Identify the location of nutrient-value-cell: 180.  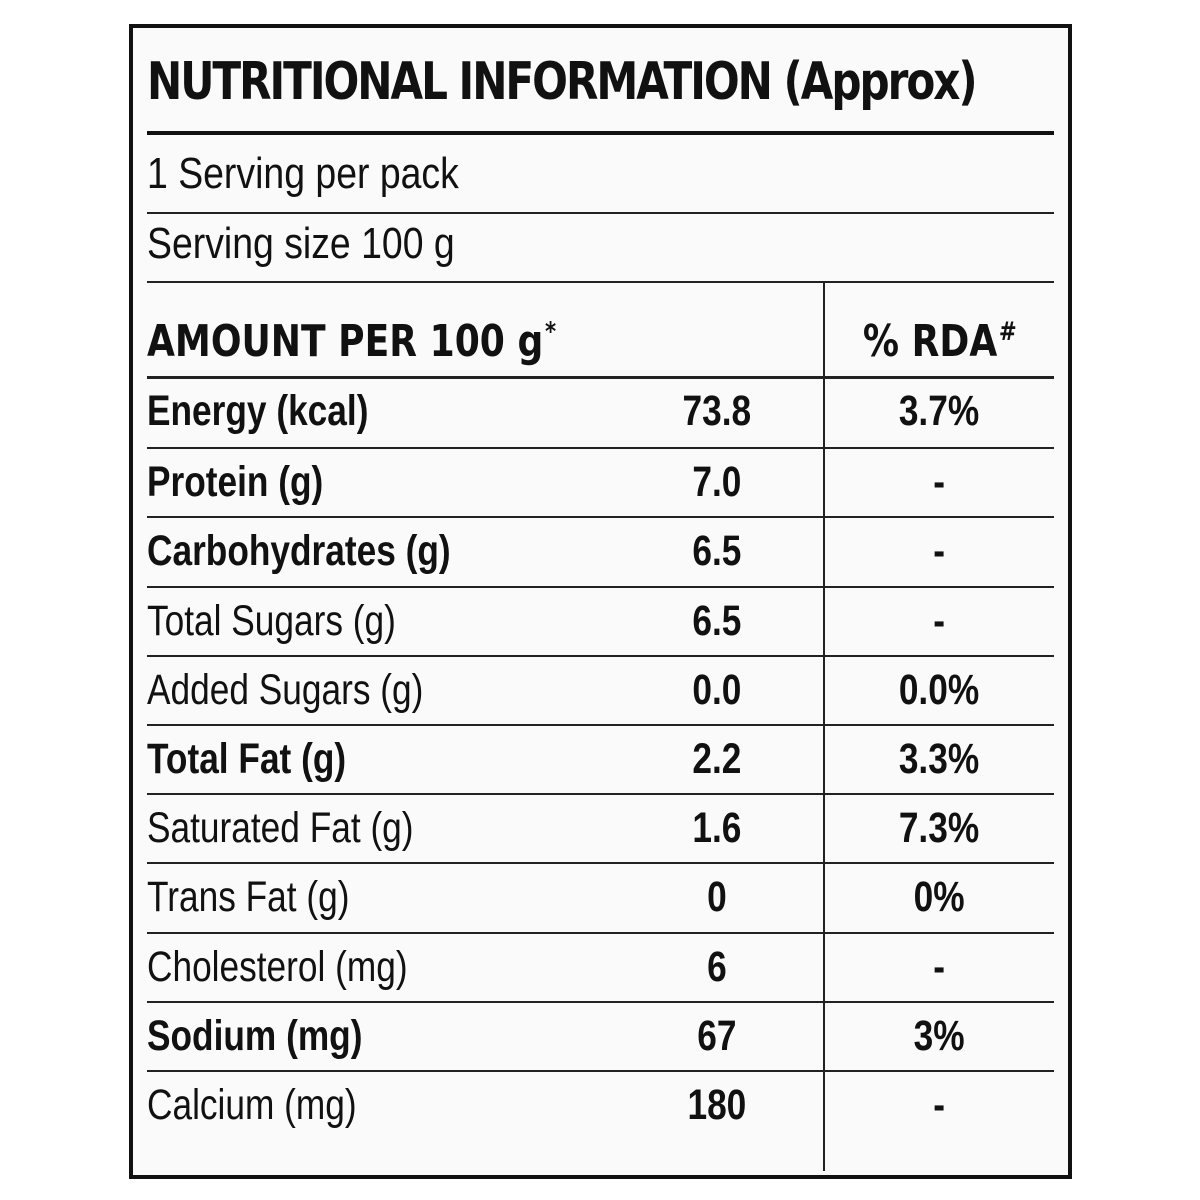
(717, 1105).